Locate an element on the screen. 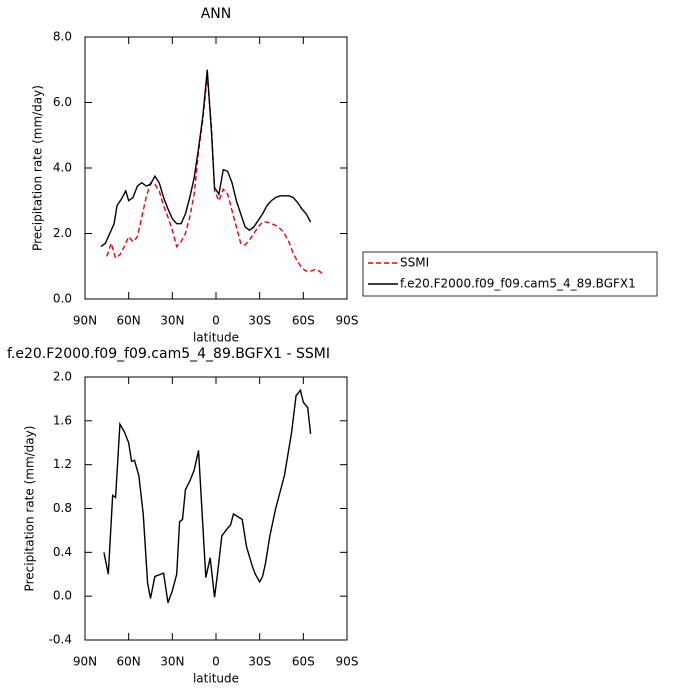 Image resolution: width=689 pixels, height=689 pixels. y-tick-label: 0.4 is located at coordinates (62, 552).